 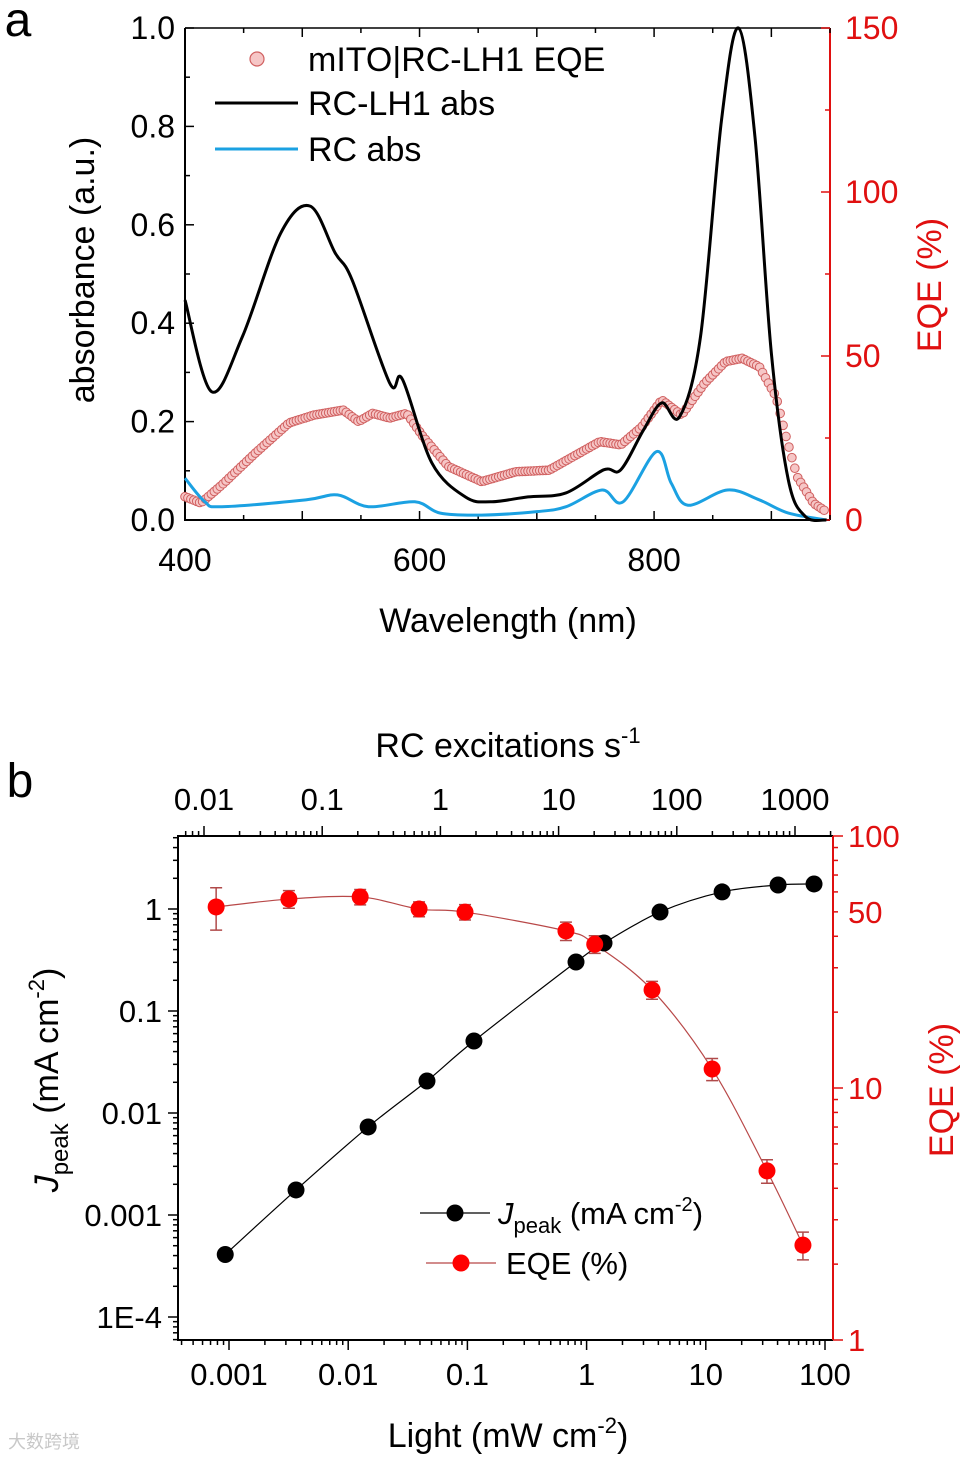 I want to click on y2-tick-label: 0, so click(x=854, y=520).